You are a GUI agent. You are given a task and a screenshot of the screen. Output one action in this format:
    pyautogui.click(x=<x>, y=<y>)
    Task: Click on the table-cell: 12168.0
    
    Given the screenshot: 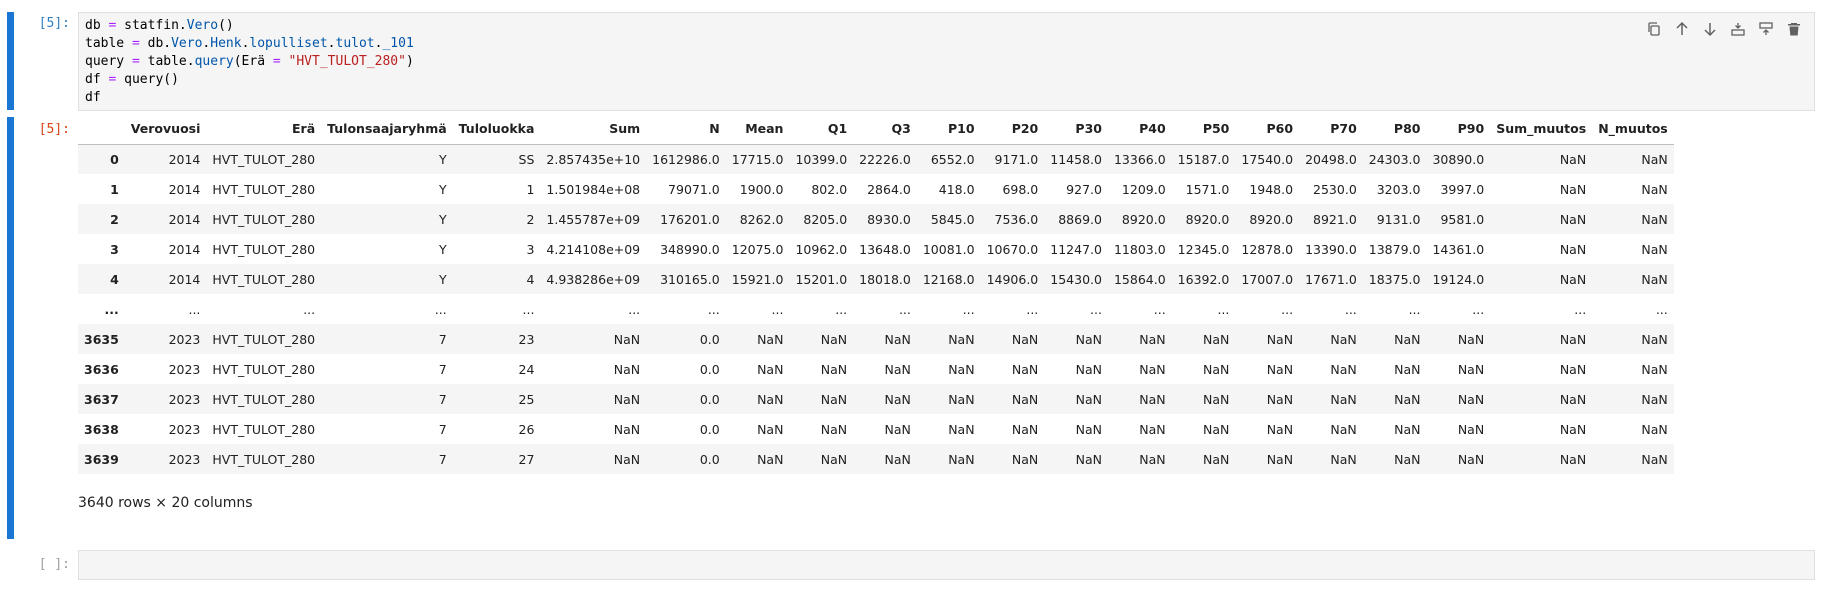 What is the action you would take?
    pyautogui.click(x=948, y=279)
    